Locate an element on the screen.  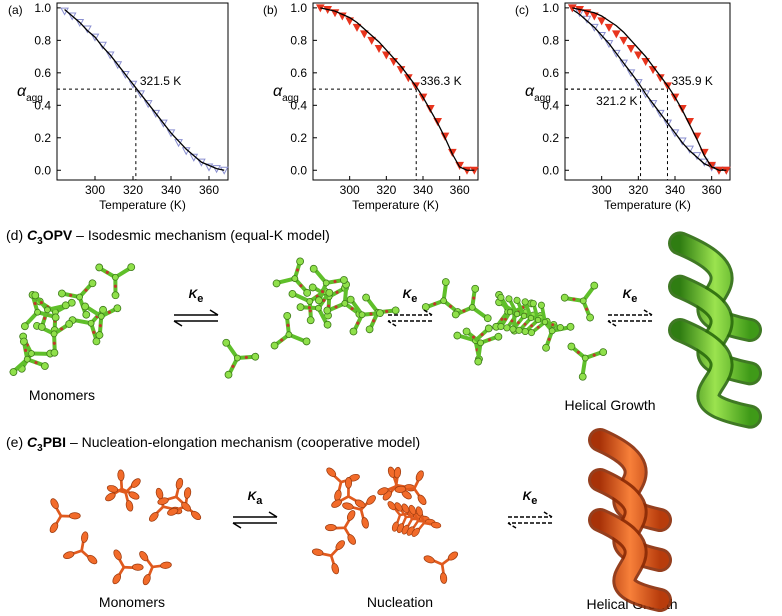
y-axis-symbol: α is located at coordinates (278, 91).